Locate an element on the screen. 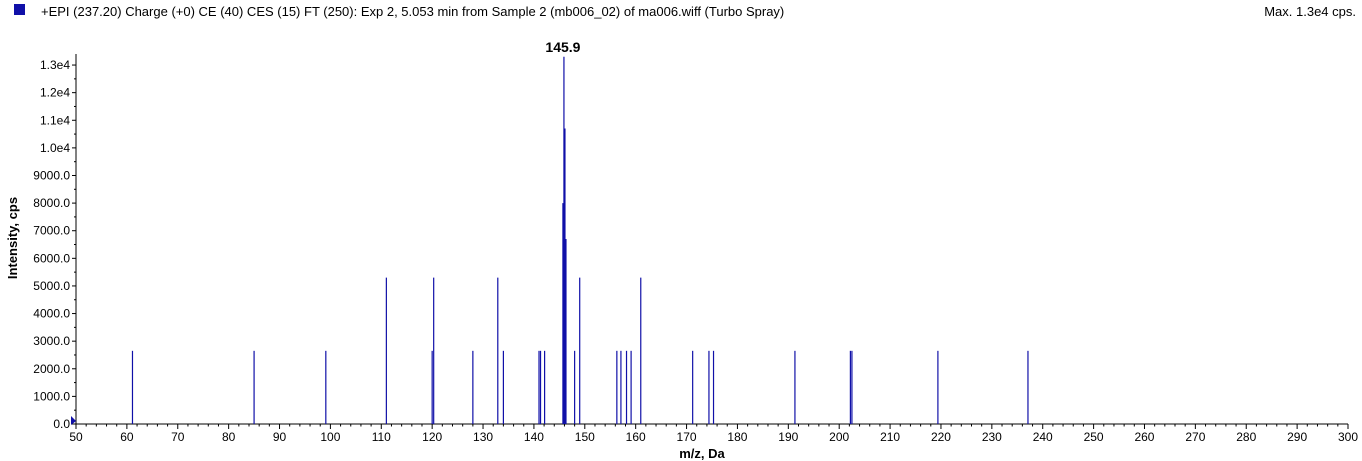 The width and height of the screenshot is (1362, 461). x-tick-label: 270 is located at coordinates (1195, 437).